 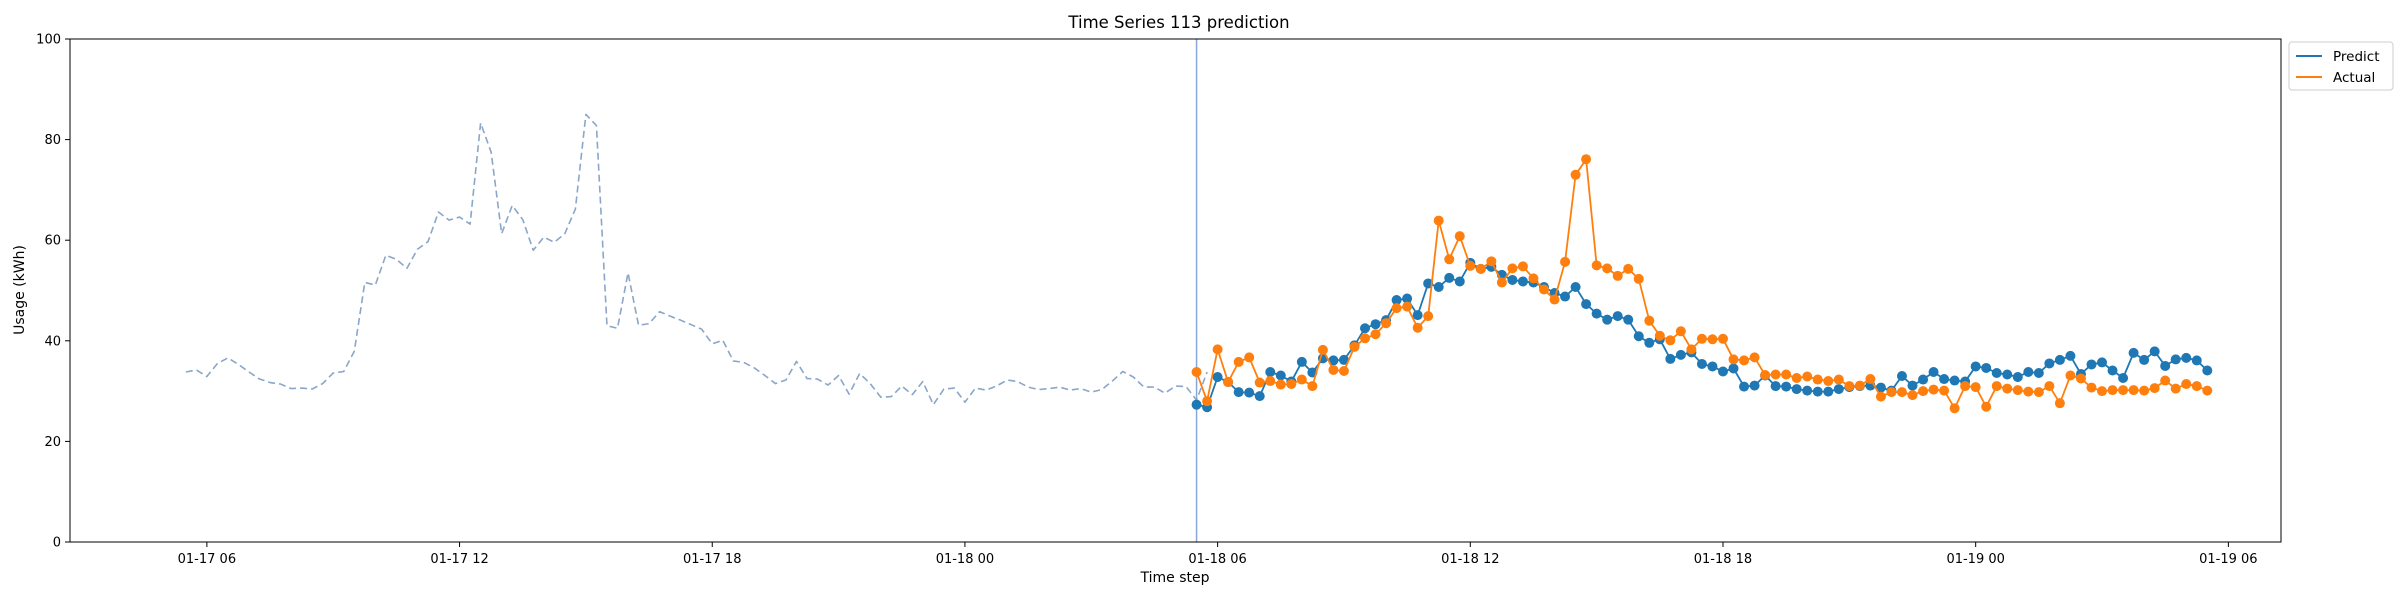 I want to click on x-tick-label: 01-18 00, so click(x=965, y=559).